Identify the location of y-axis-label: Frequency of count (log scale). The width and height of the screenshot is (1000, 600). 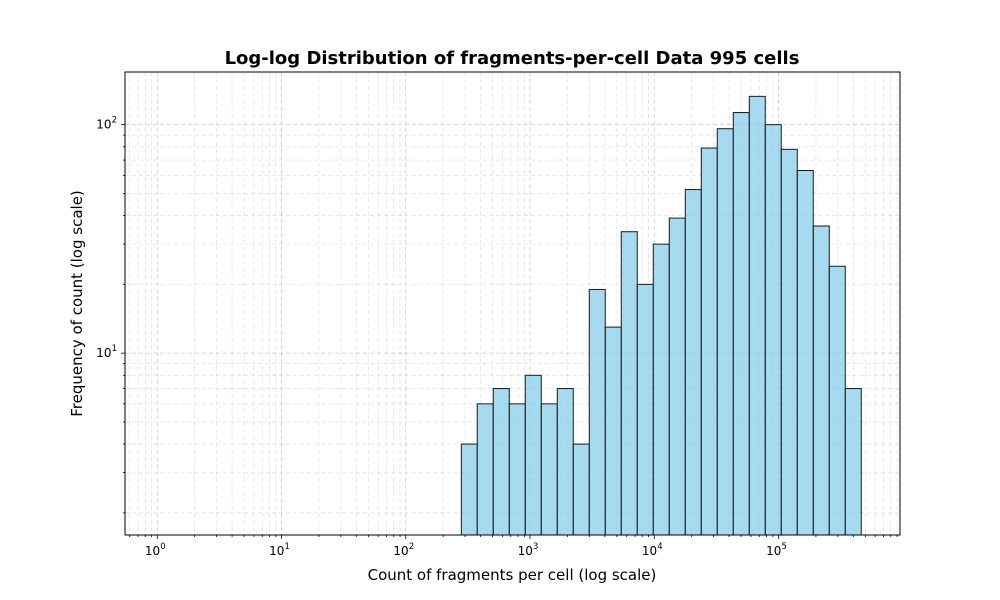
(77, 303).